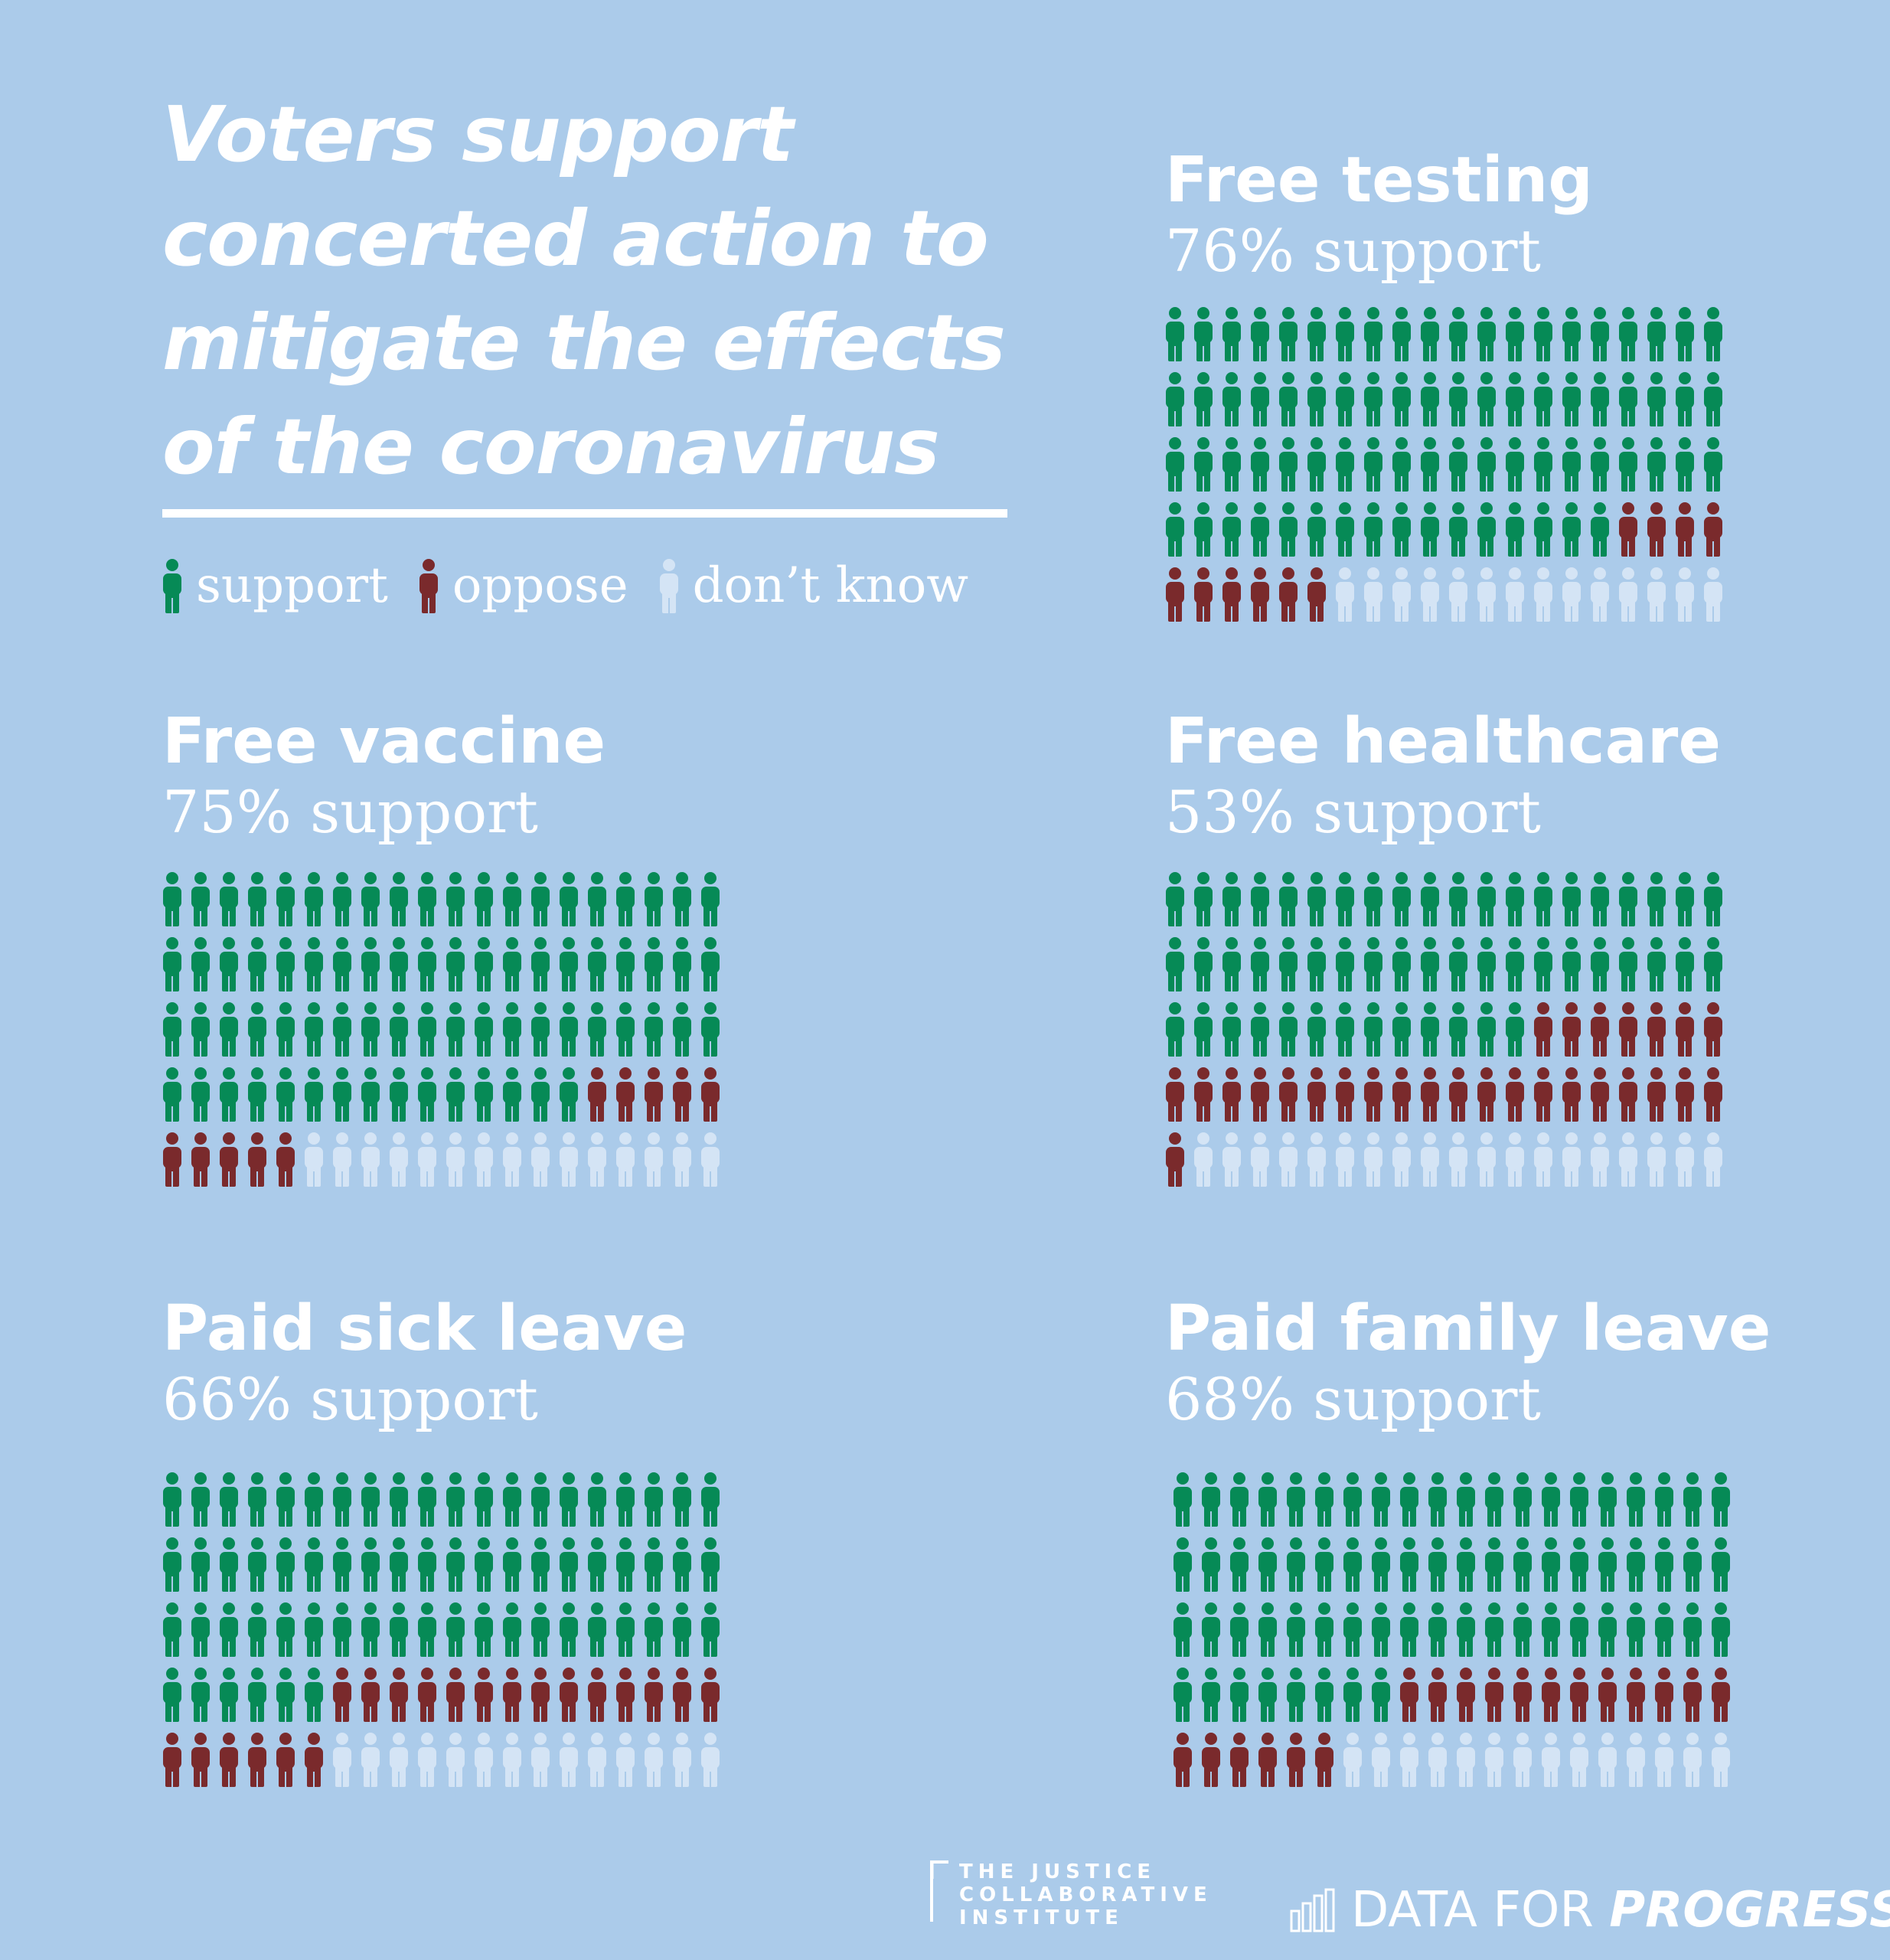  Describe the element at coordinates (292, 585) in the screenshot. I see `legend-label: support` at that location.